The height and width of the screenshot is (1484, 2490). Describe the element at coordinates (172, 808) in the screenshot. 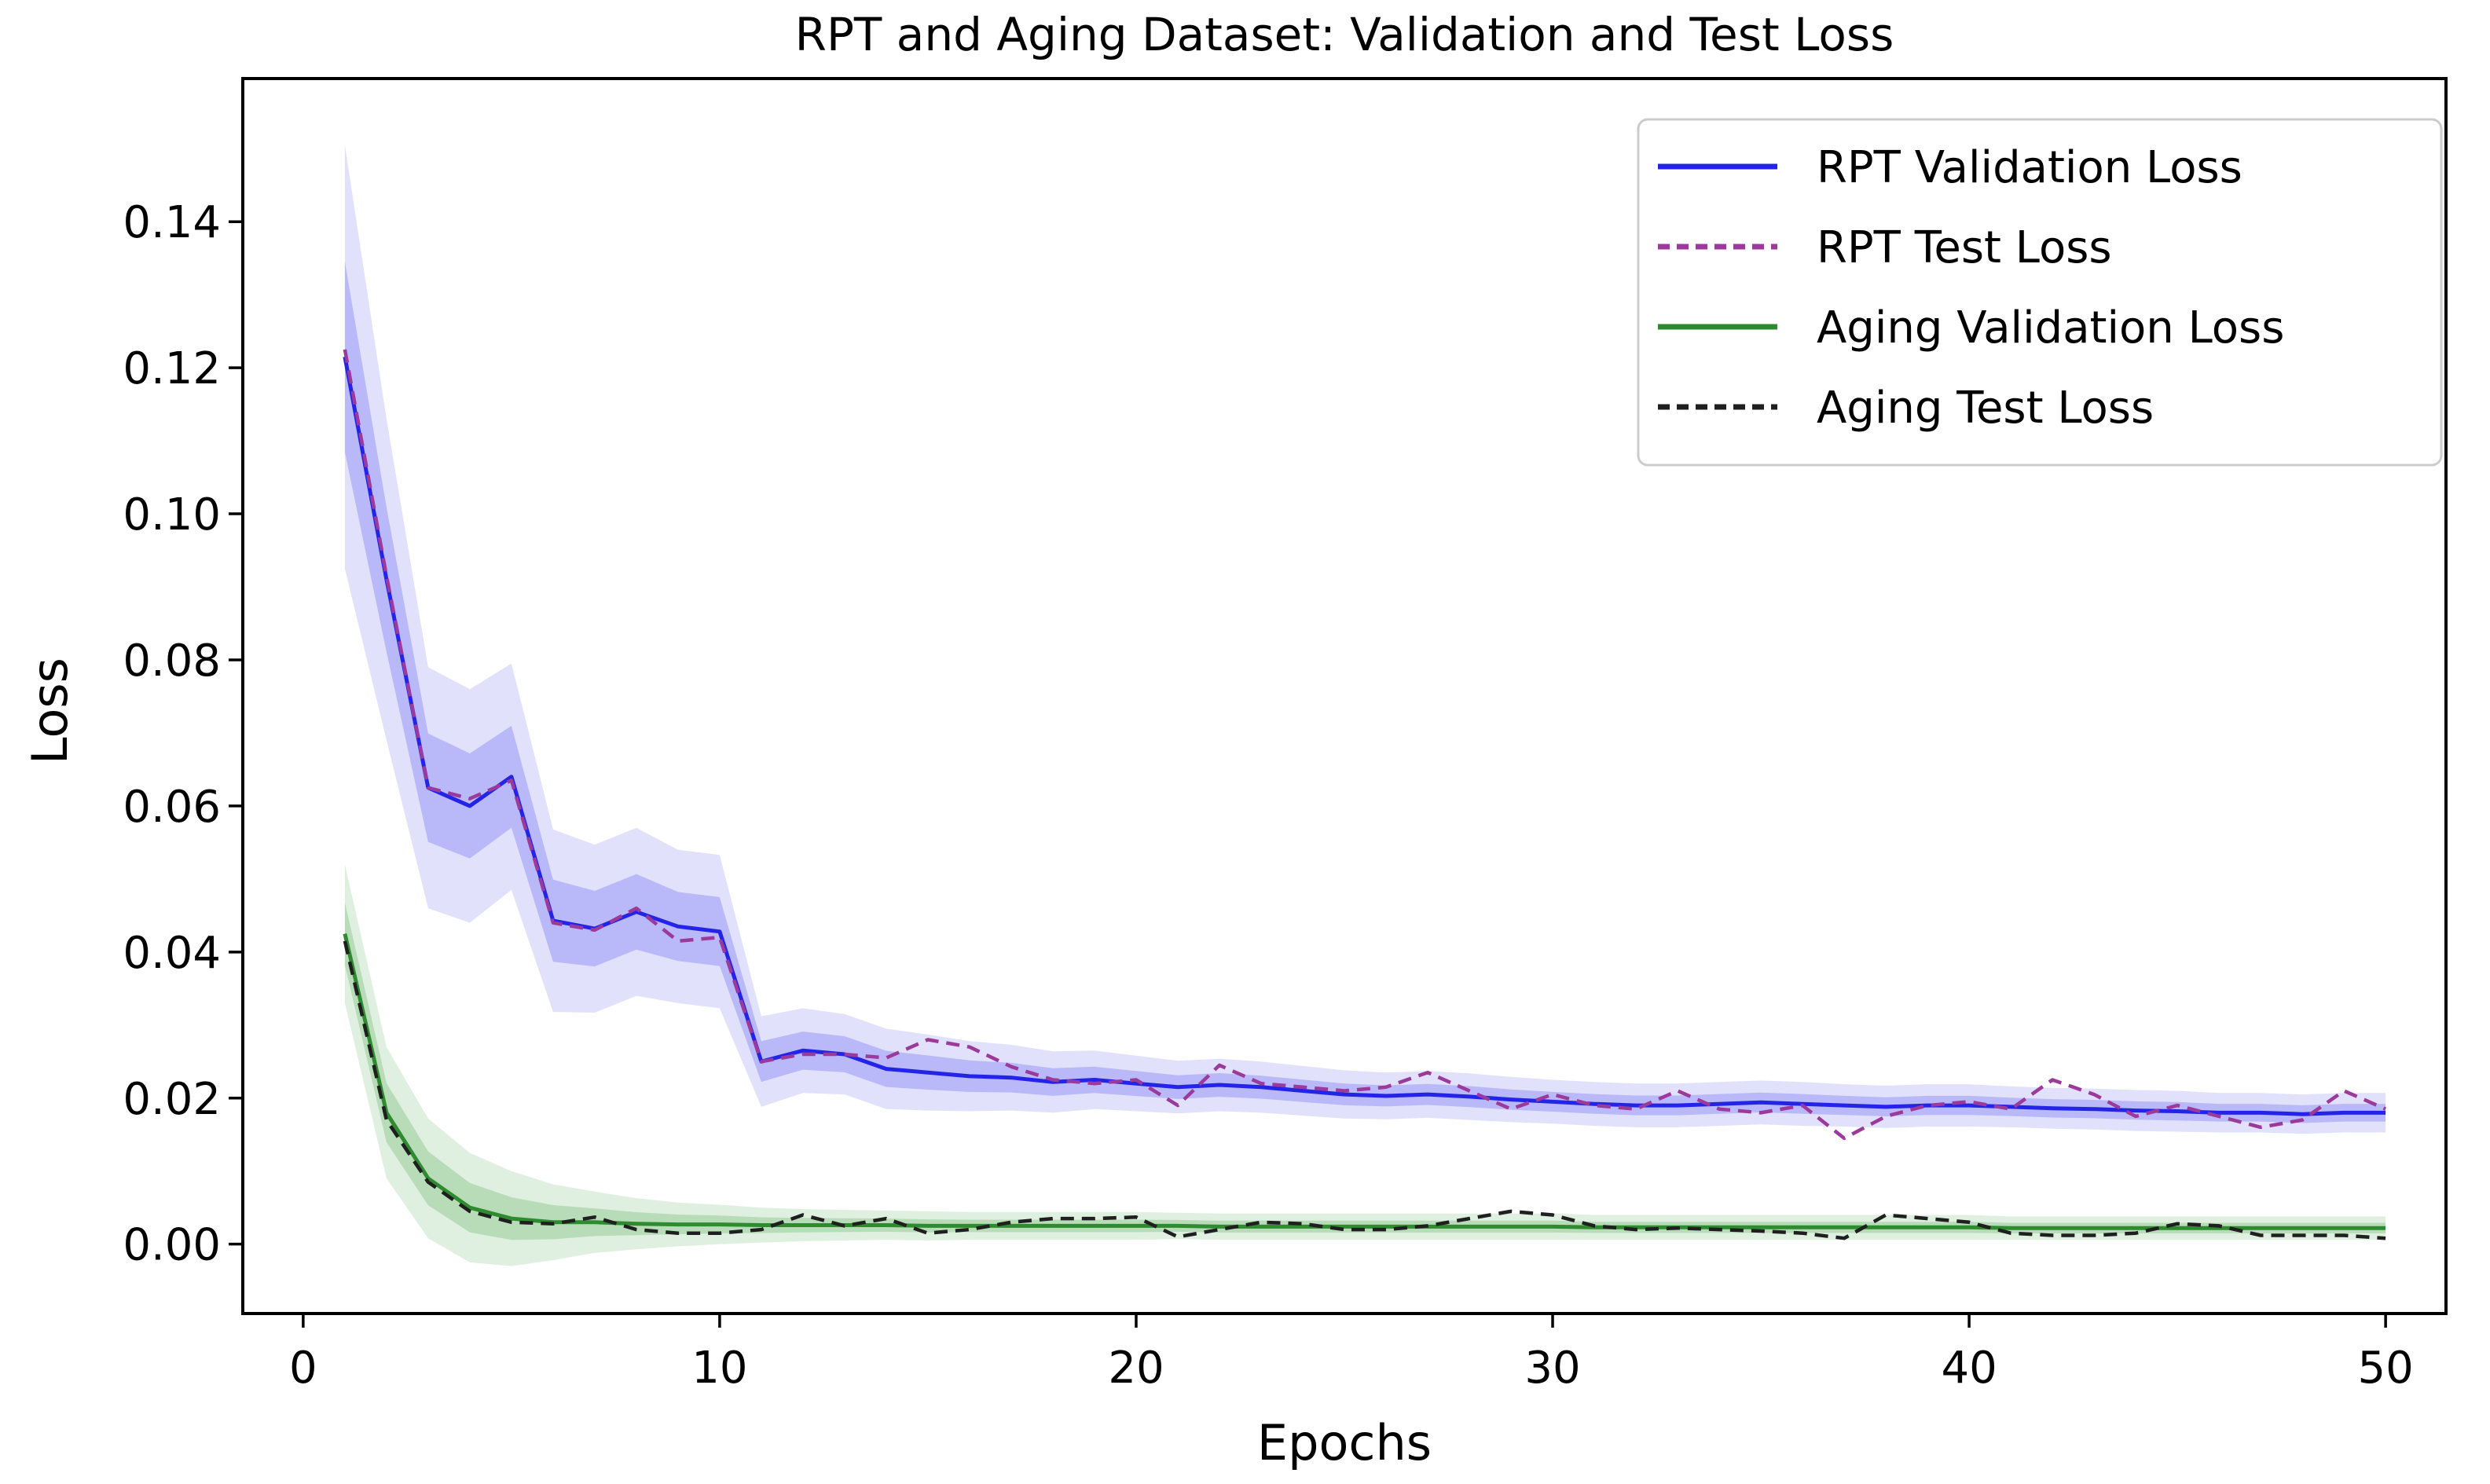

I see `y-tick-label: 0.06` at that location.